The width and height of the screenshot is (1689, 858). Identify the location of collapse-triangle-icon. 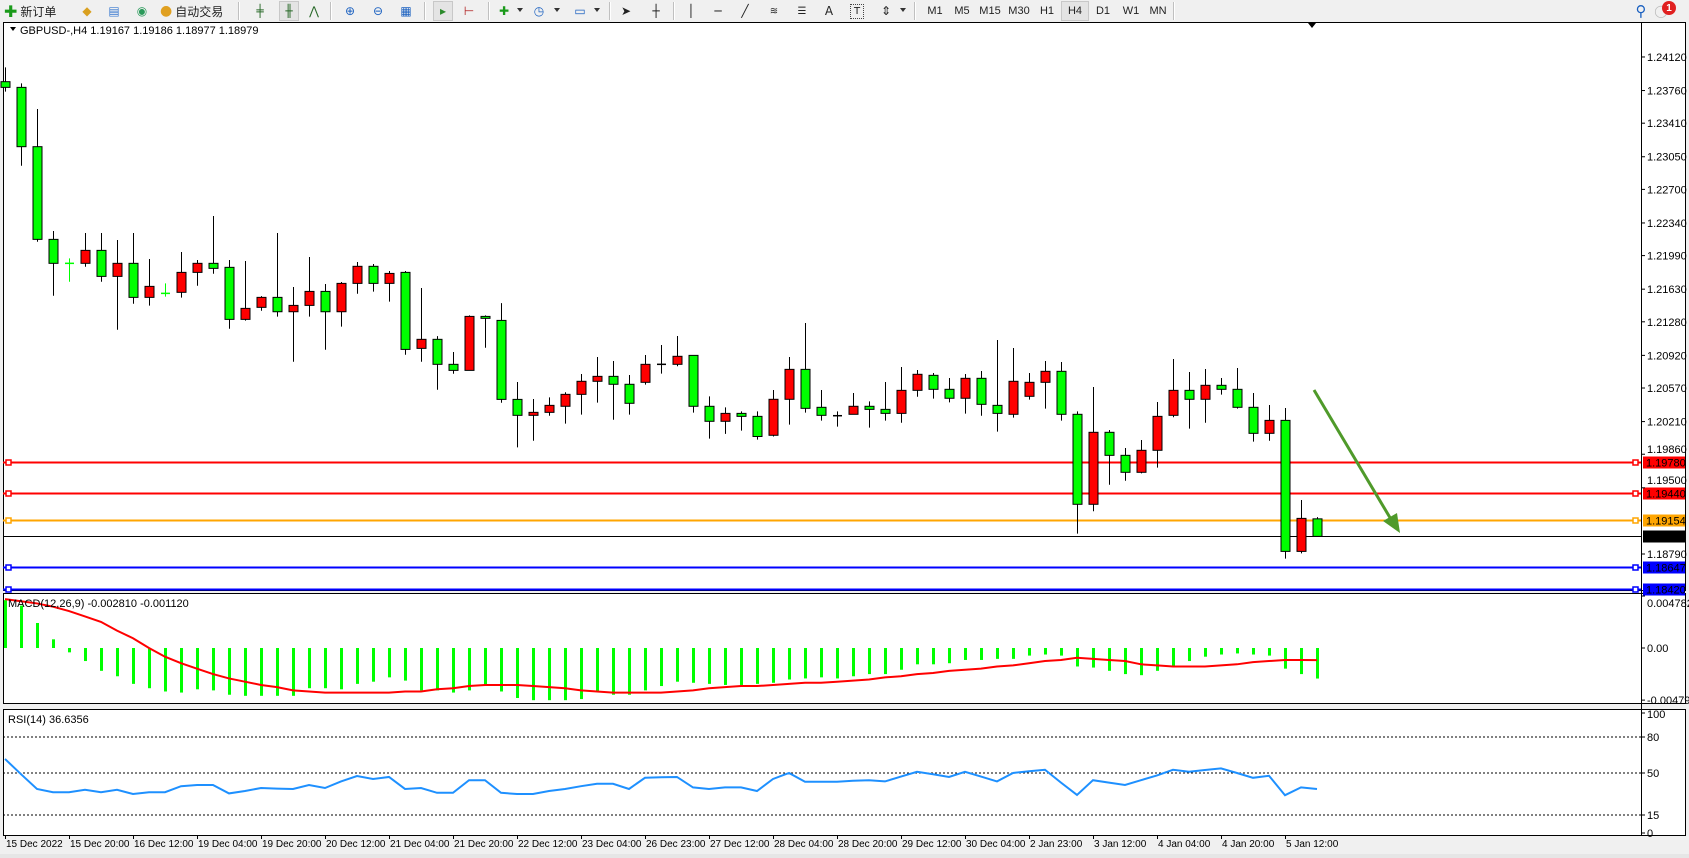
(13, 29).